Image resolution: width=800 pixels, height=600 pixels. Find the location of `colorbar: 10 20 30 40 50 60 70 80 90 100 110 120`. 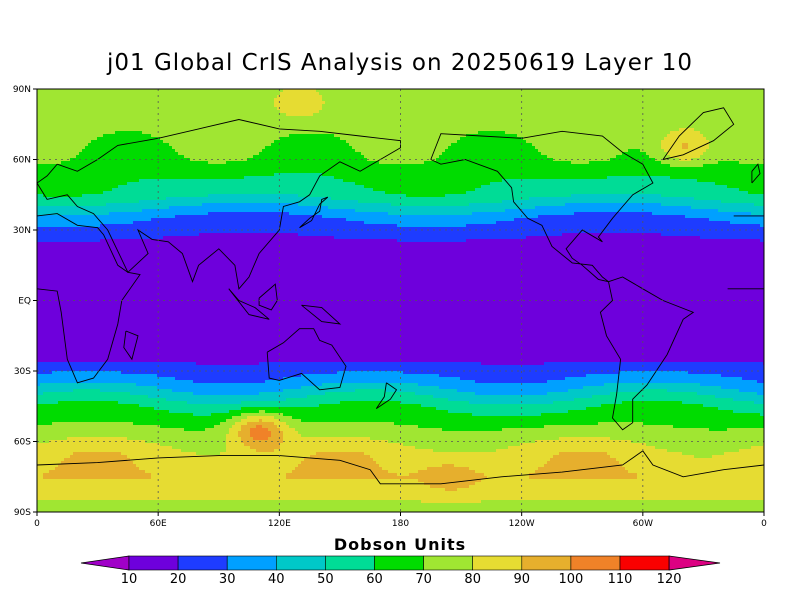

colorbar: 10 20 30 40 50 60 70 80 90 100 110 120 is located at coordinates (400, 571).